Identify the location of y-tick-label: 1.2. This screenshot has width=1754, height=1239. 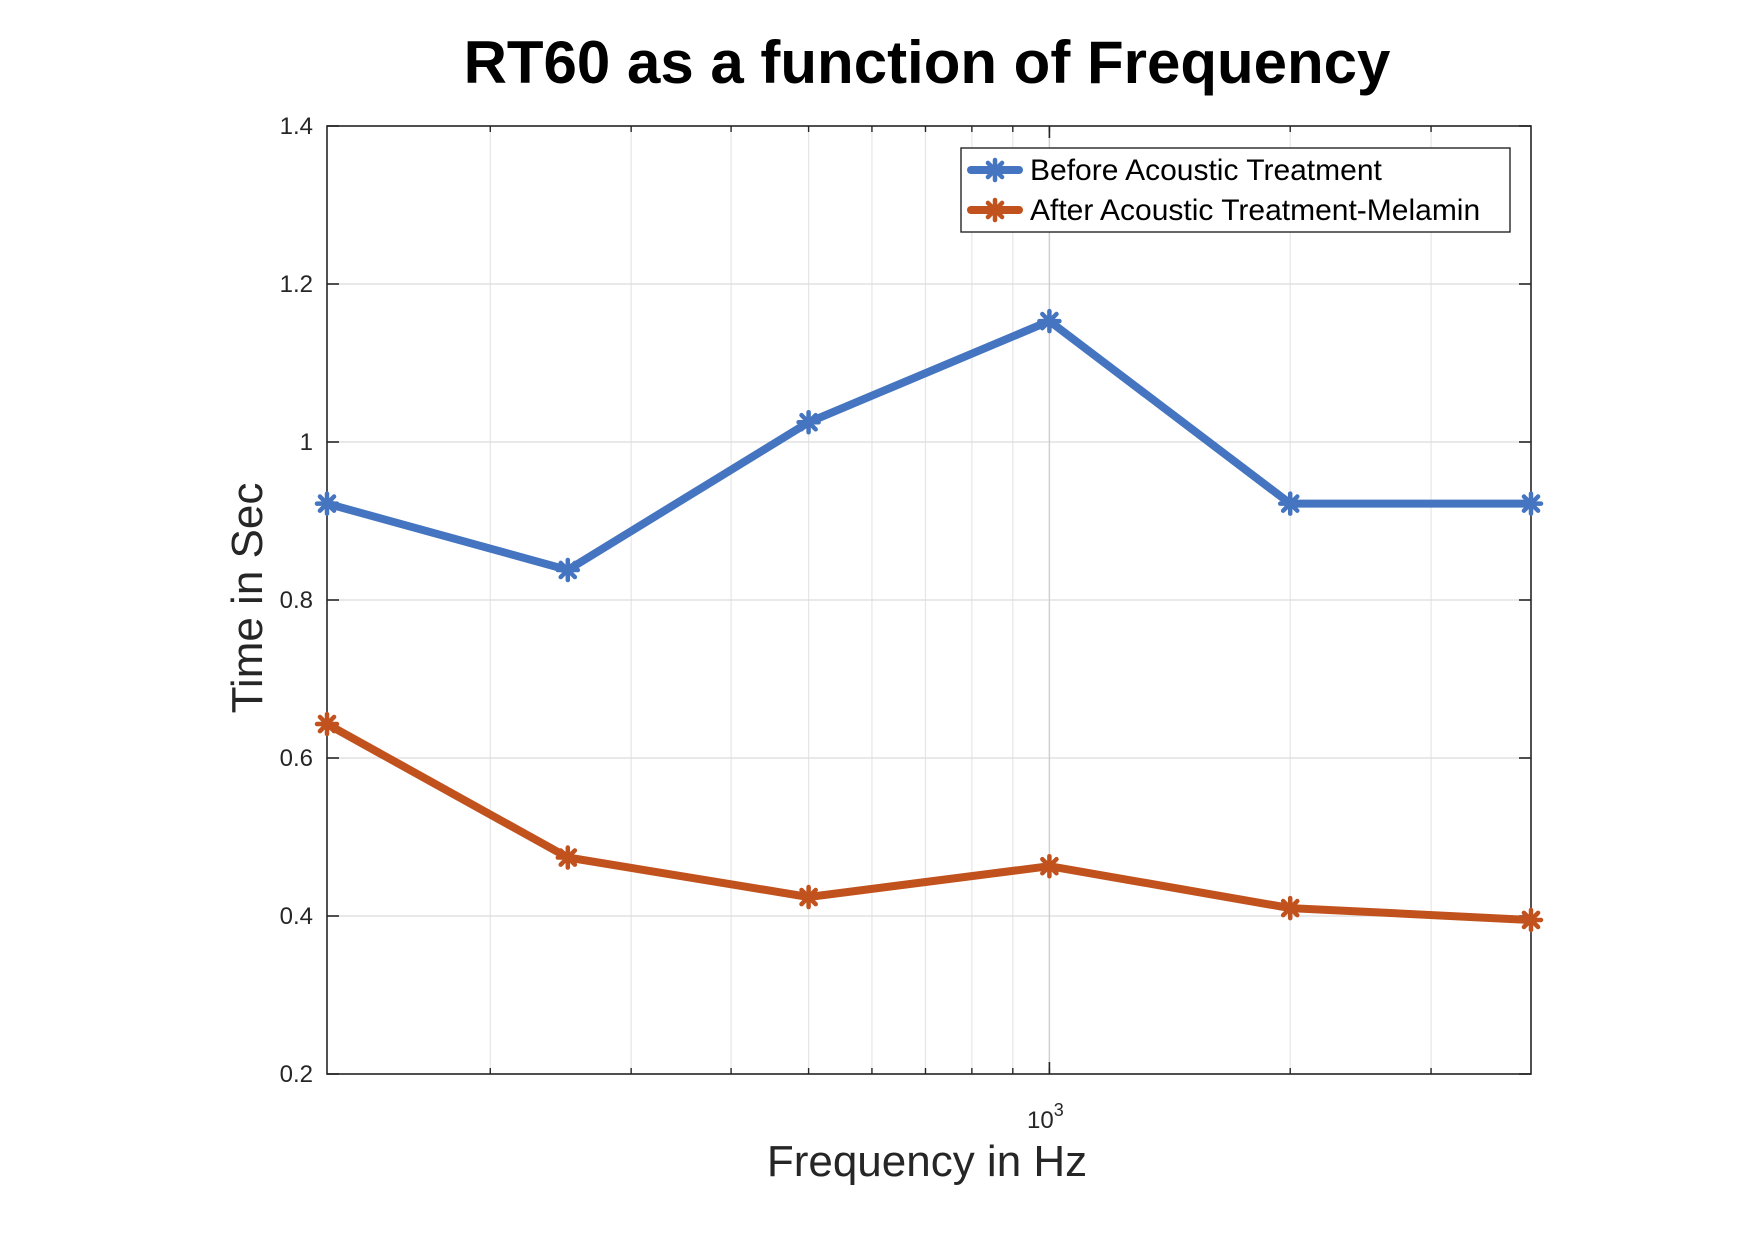
(296, 284).